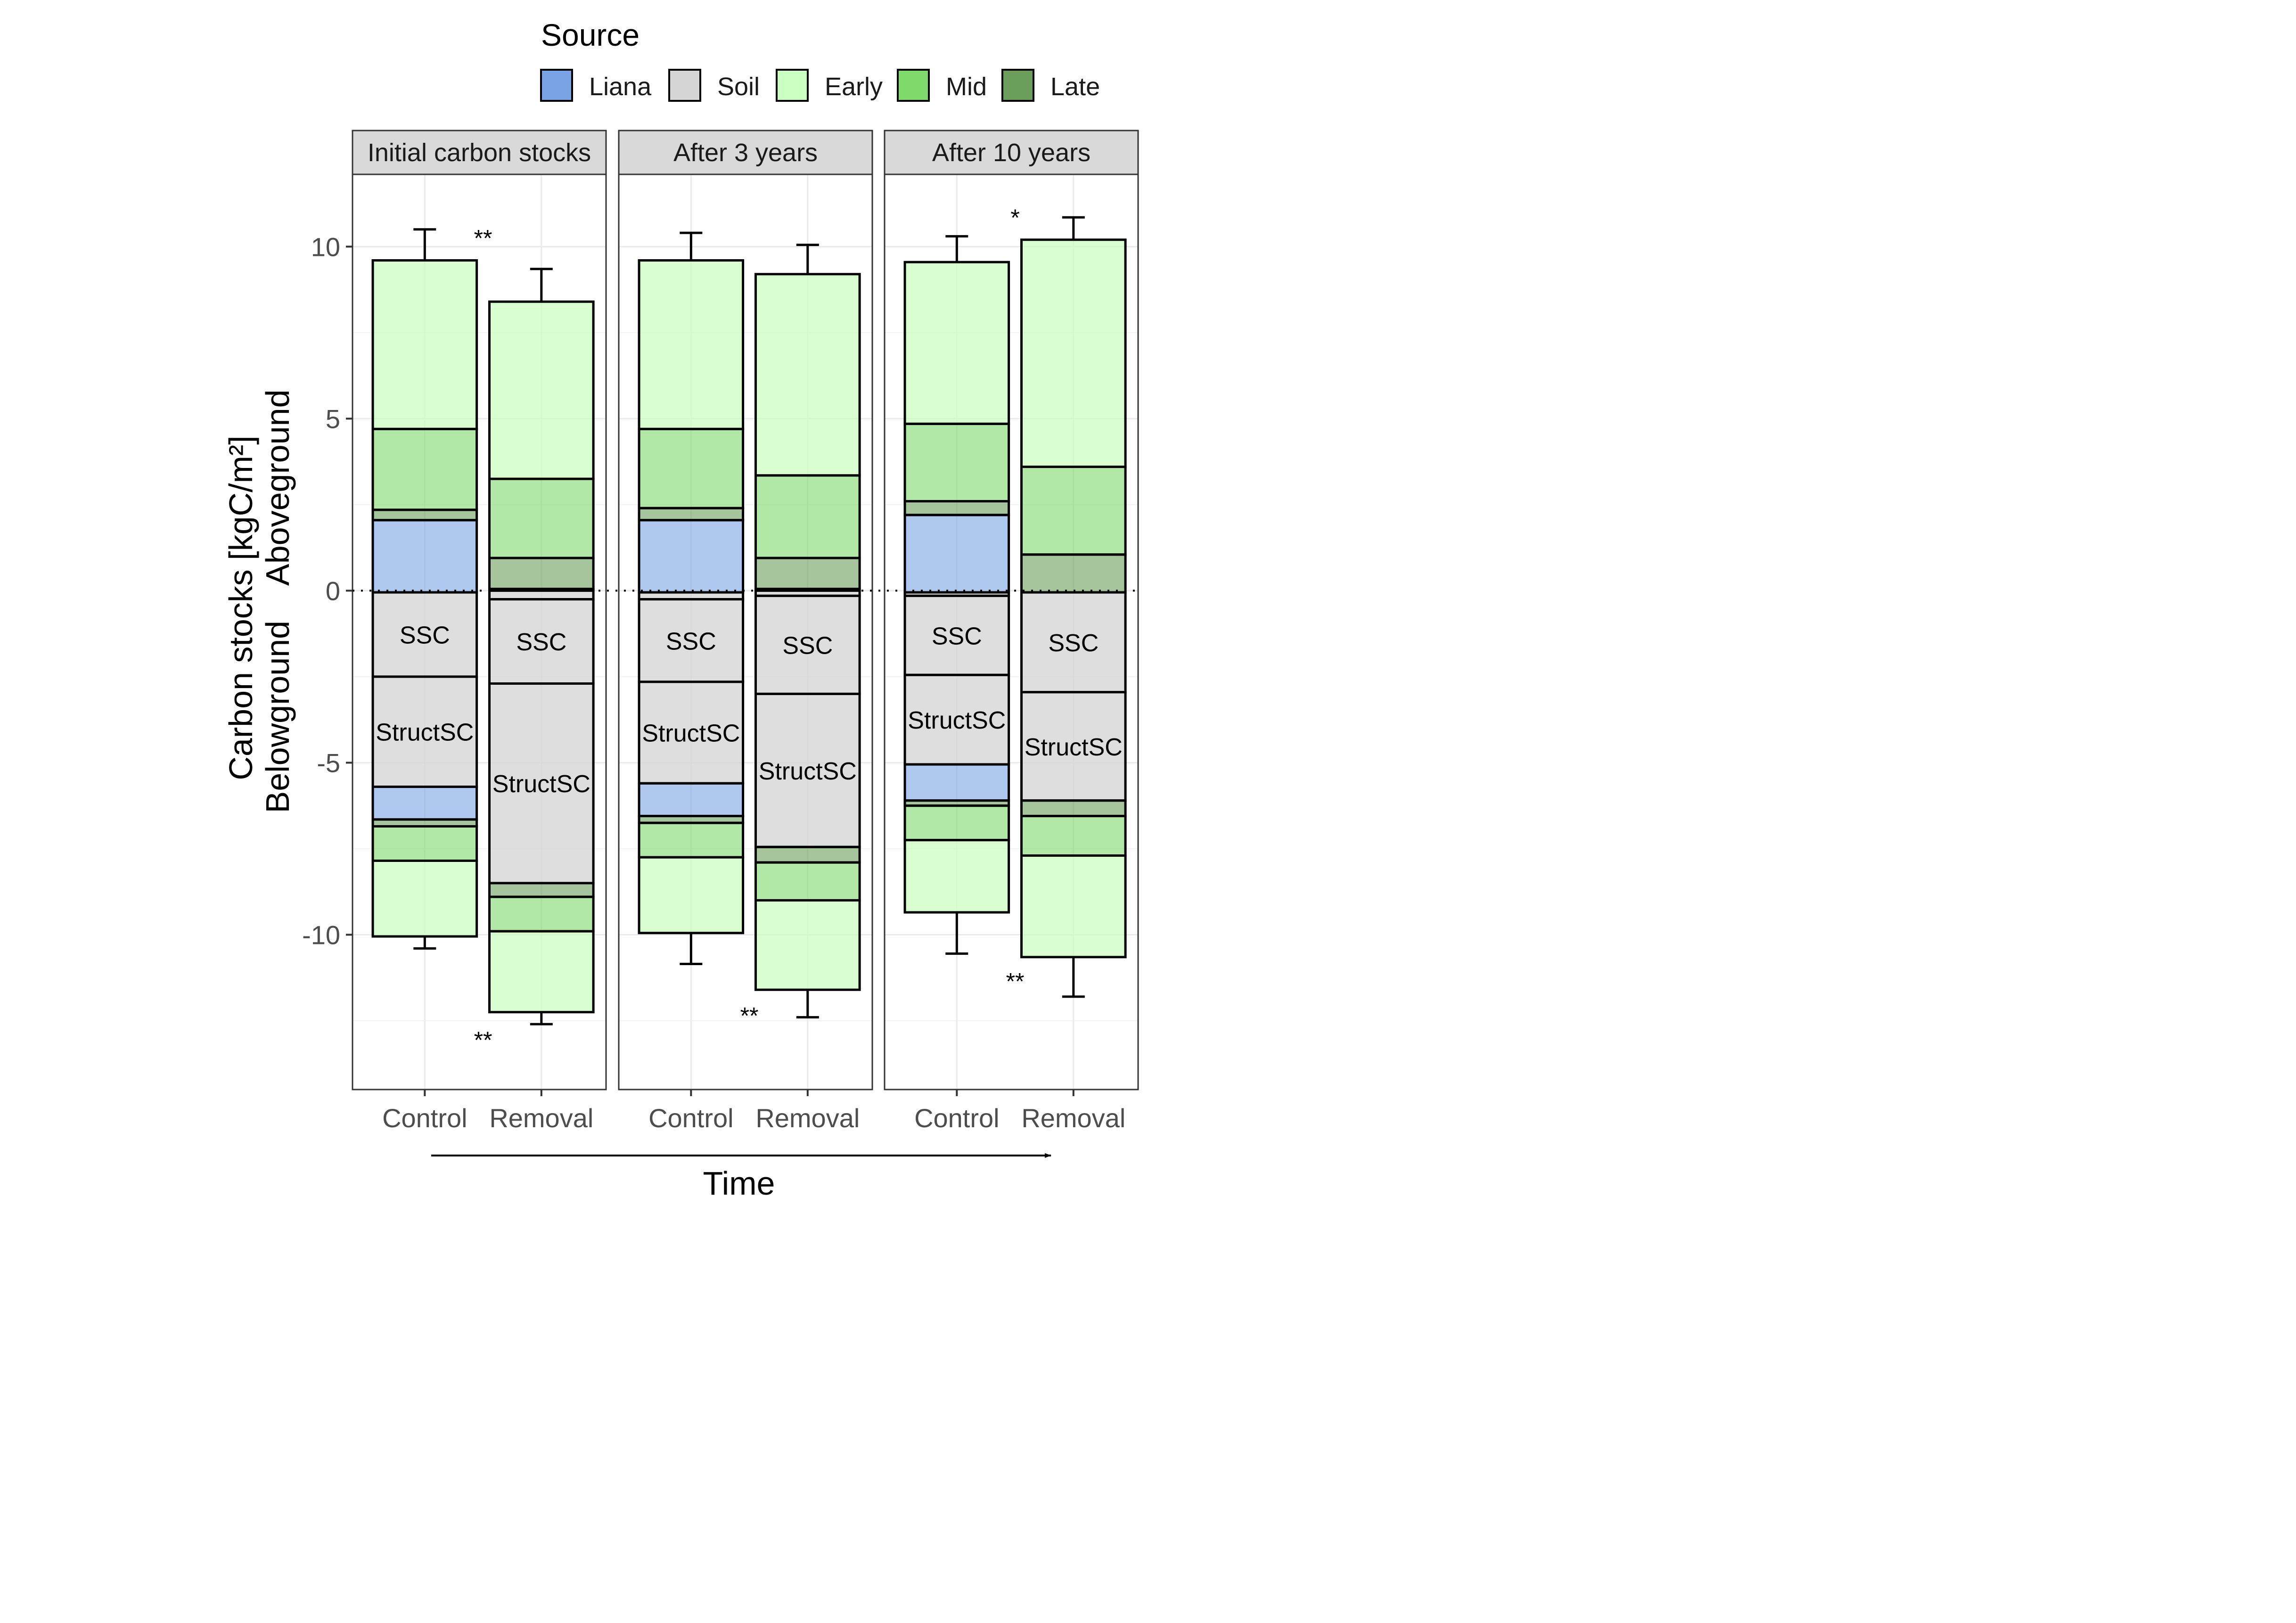  Describe the element at coordinates (328, 763) in the screenshot. I see `y-tick-label: -5` at that location.